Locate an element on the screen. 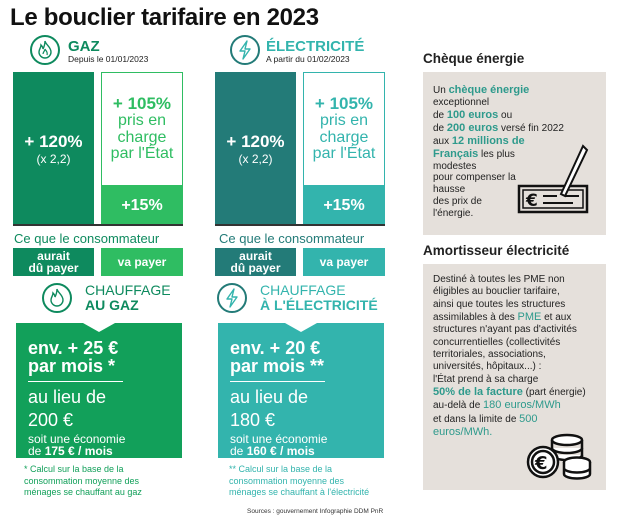 Image resolution: width=620 pixels, height=520 pixels. elec-heating-title: CHAUFFAGE À L'ÉLECTRICITÉ is located at coordinates (319, 297).